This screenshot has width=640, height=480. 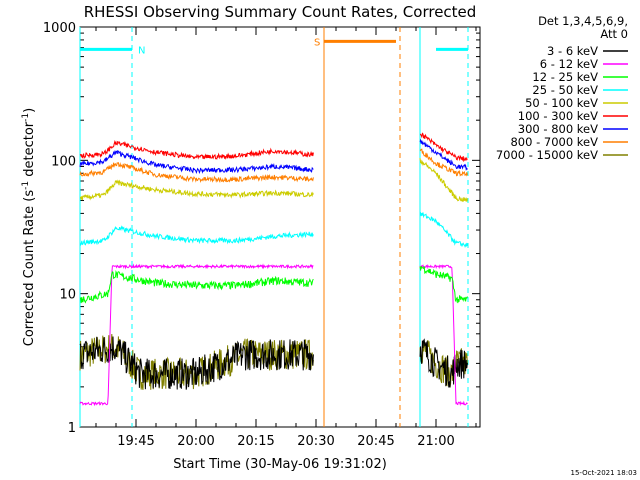 What do you see at coordinates (558, 129) in the screenshot?
I see `legend-label: 300 - 800 keV` at bounding box center [558, 129].